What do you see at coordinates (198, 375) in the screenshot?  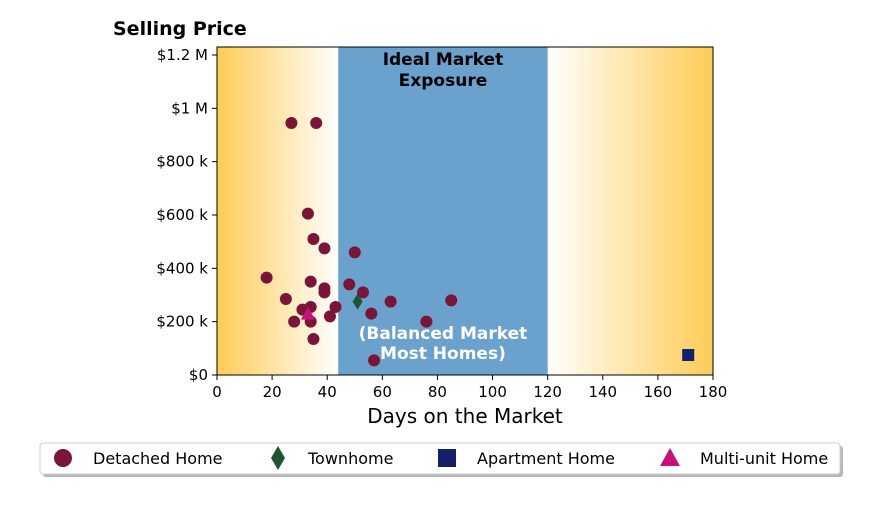 I see `y-tick-label: $0` at bounding box center [198, 375].